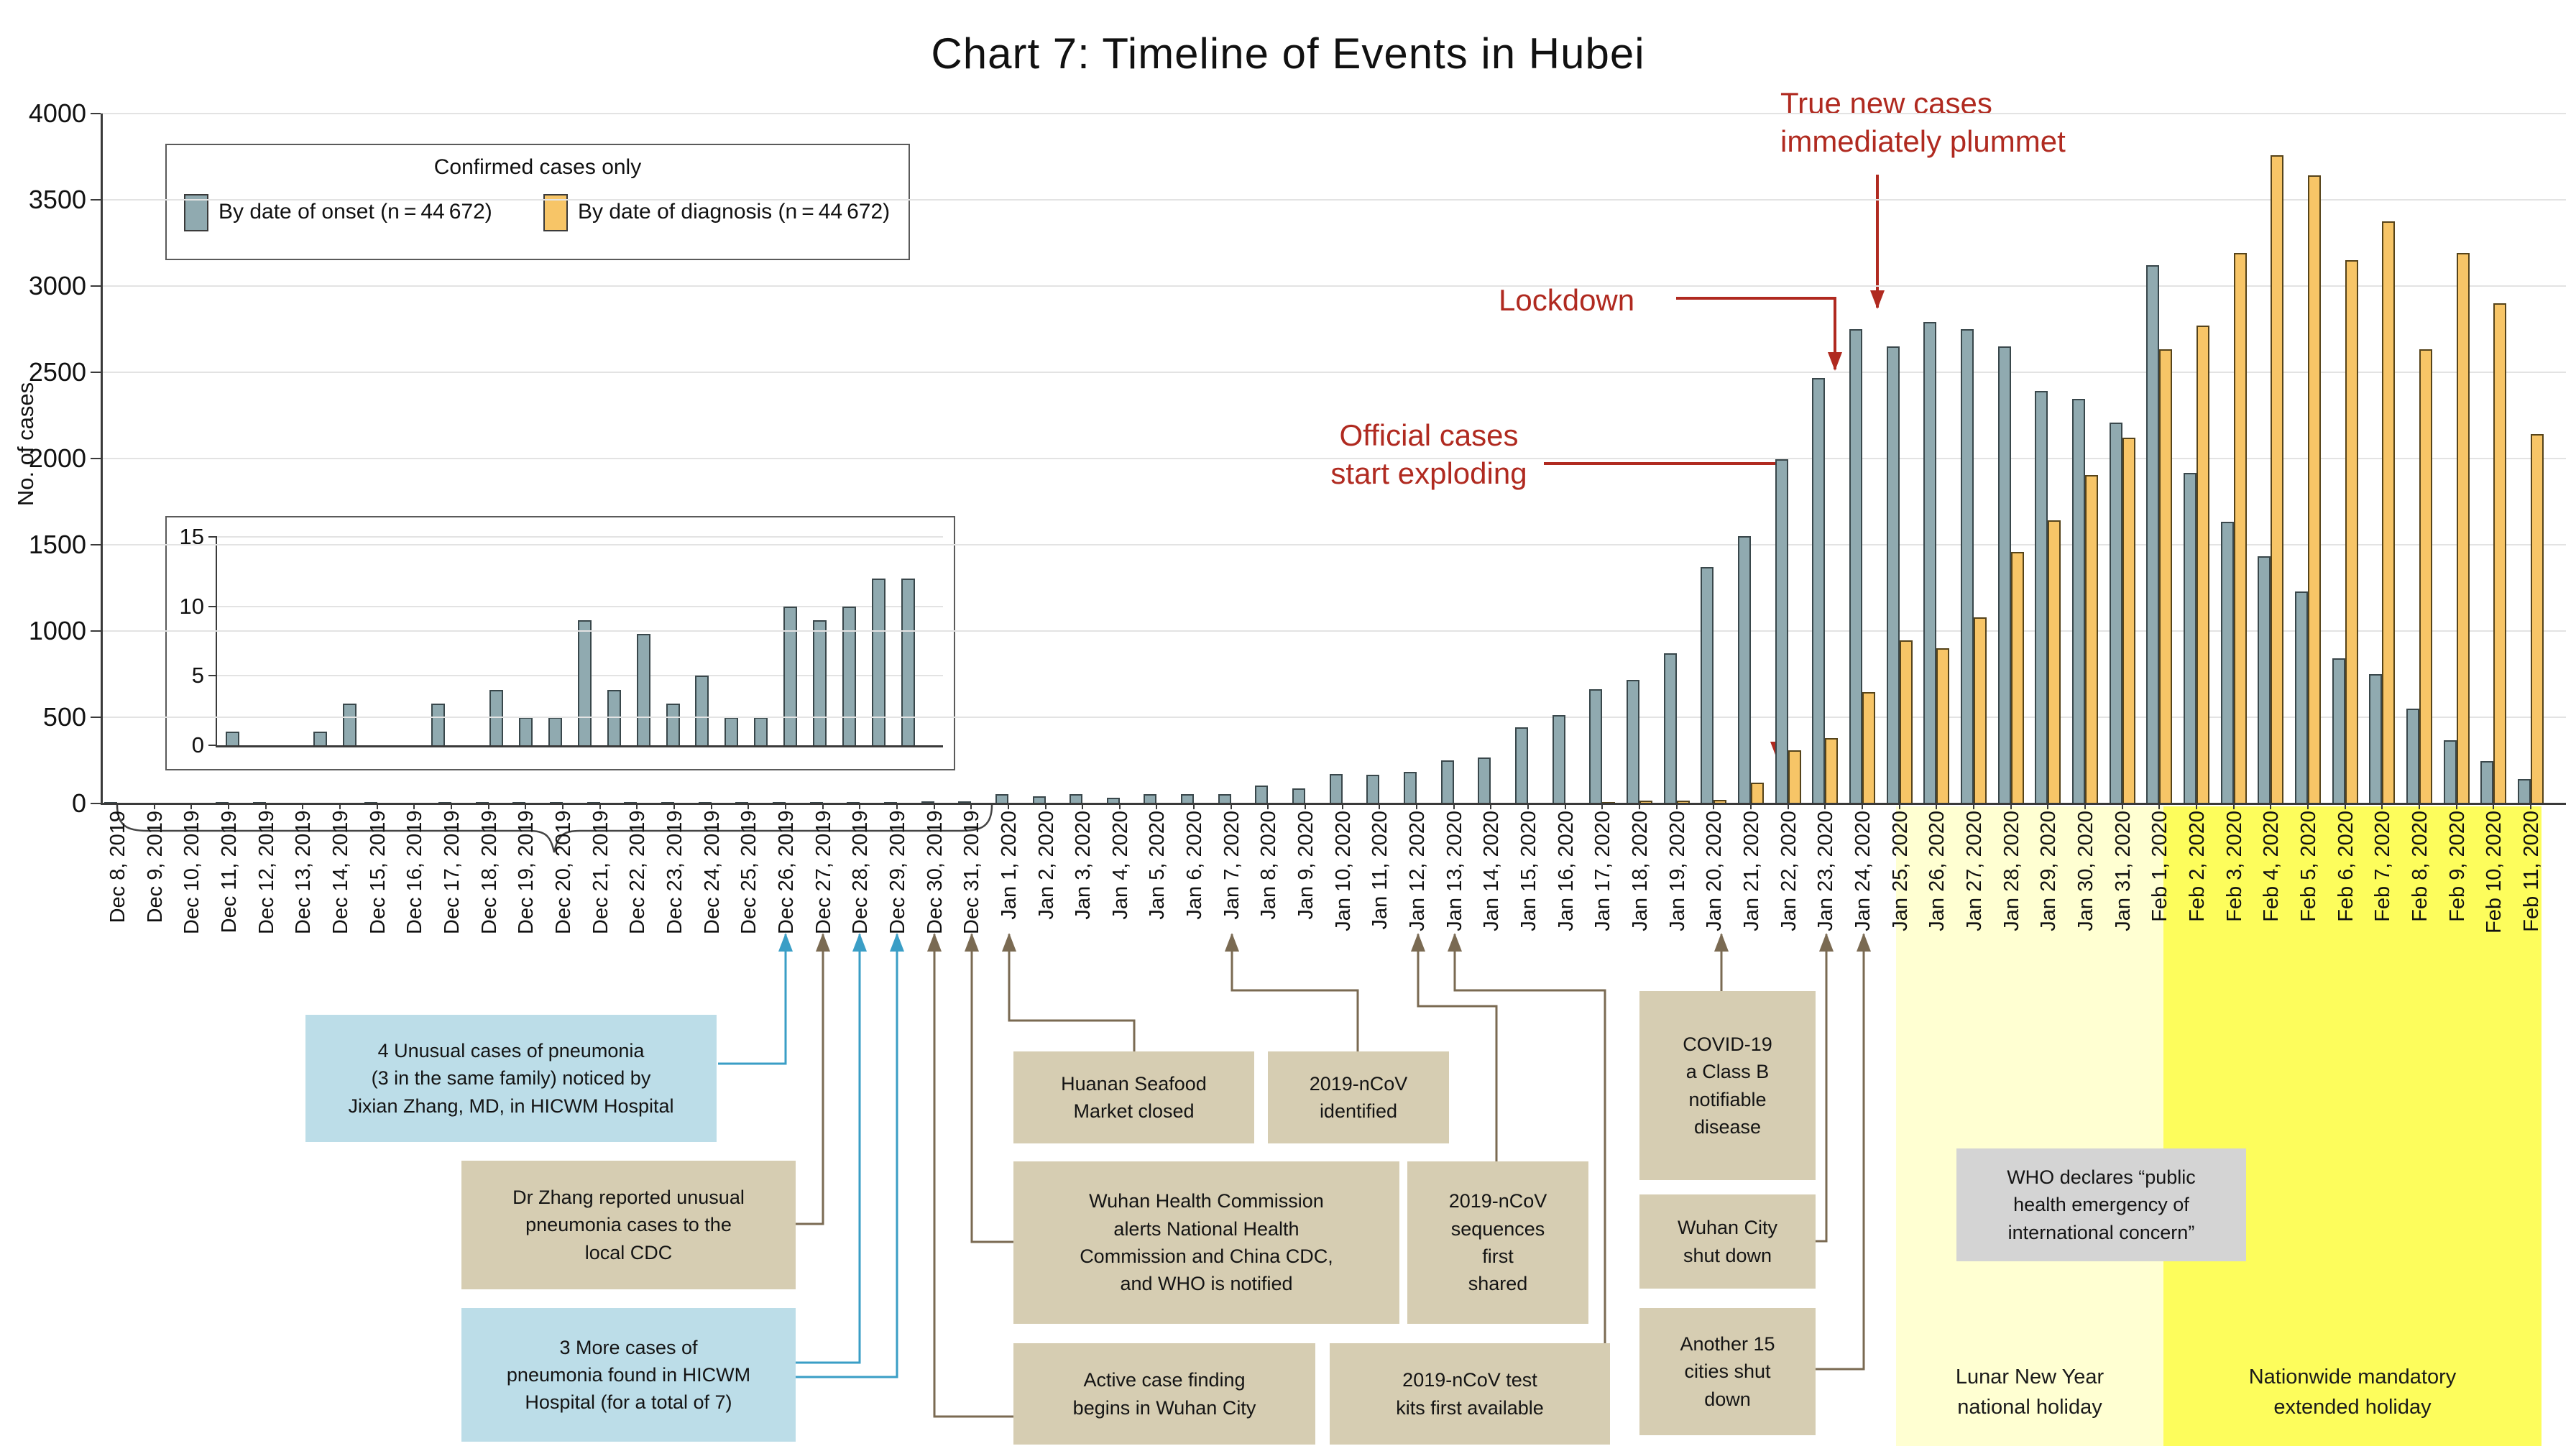  Describe the element at coordinates (1188, 798) in the screenshot. I see `bar-onset-Jan 6, 2020` at that location.